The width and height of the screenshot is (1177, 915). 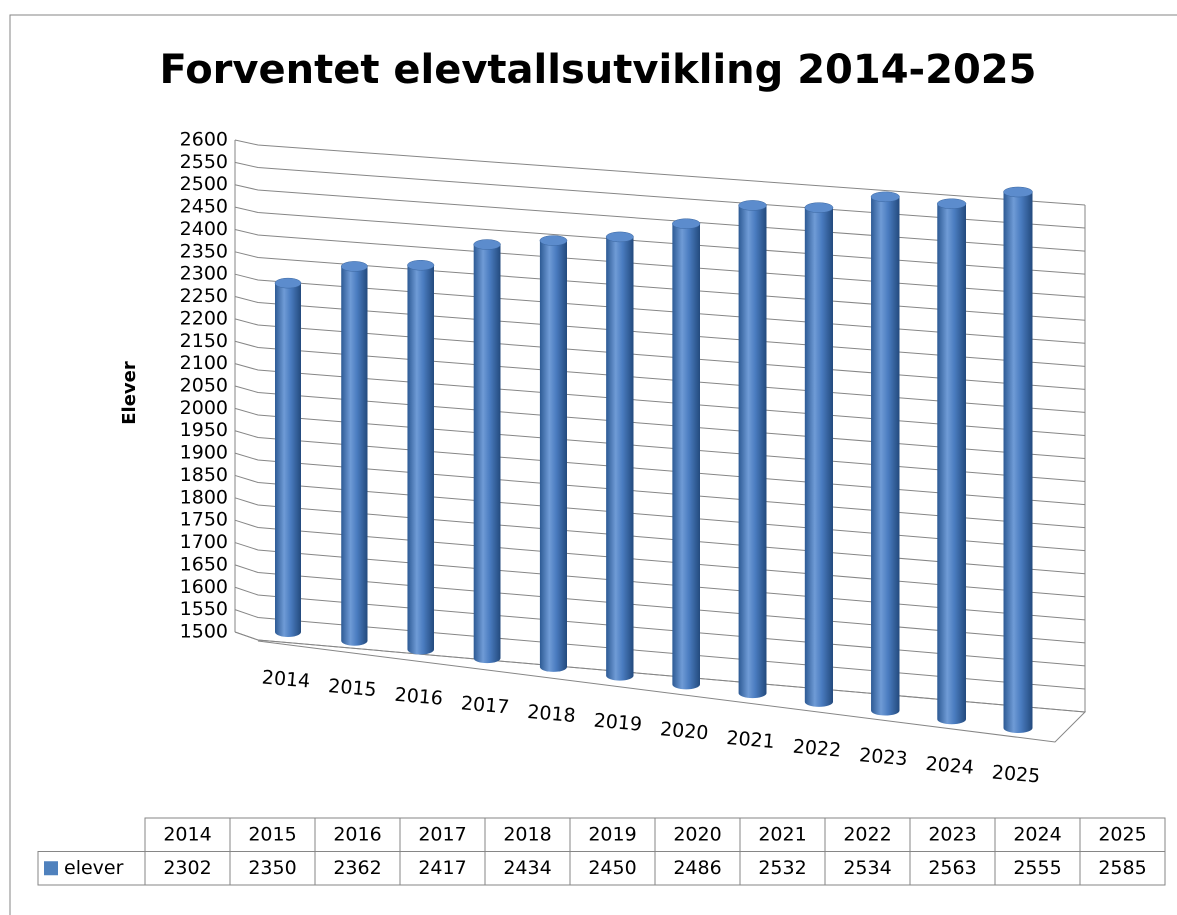 I want to click on x-tick-label: 2020, so click(x=684, y=731).